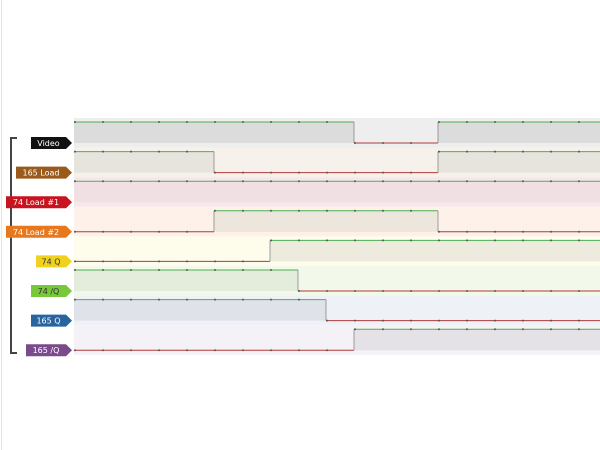  I want to click on signal-label: 74 Load #1, so click(36, 202).